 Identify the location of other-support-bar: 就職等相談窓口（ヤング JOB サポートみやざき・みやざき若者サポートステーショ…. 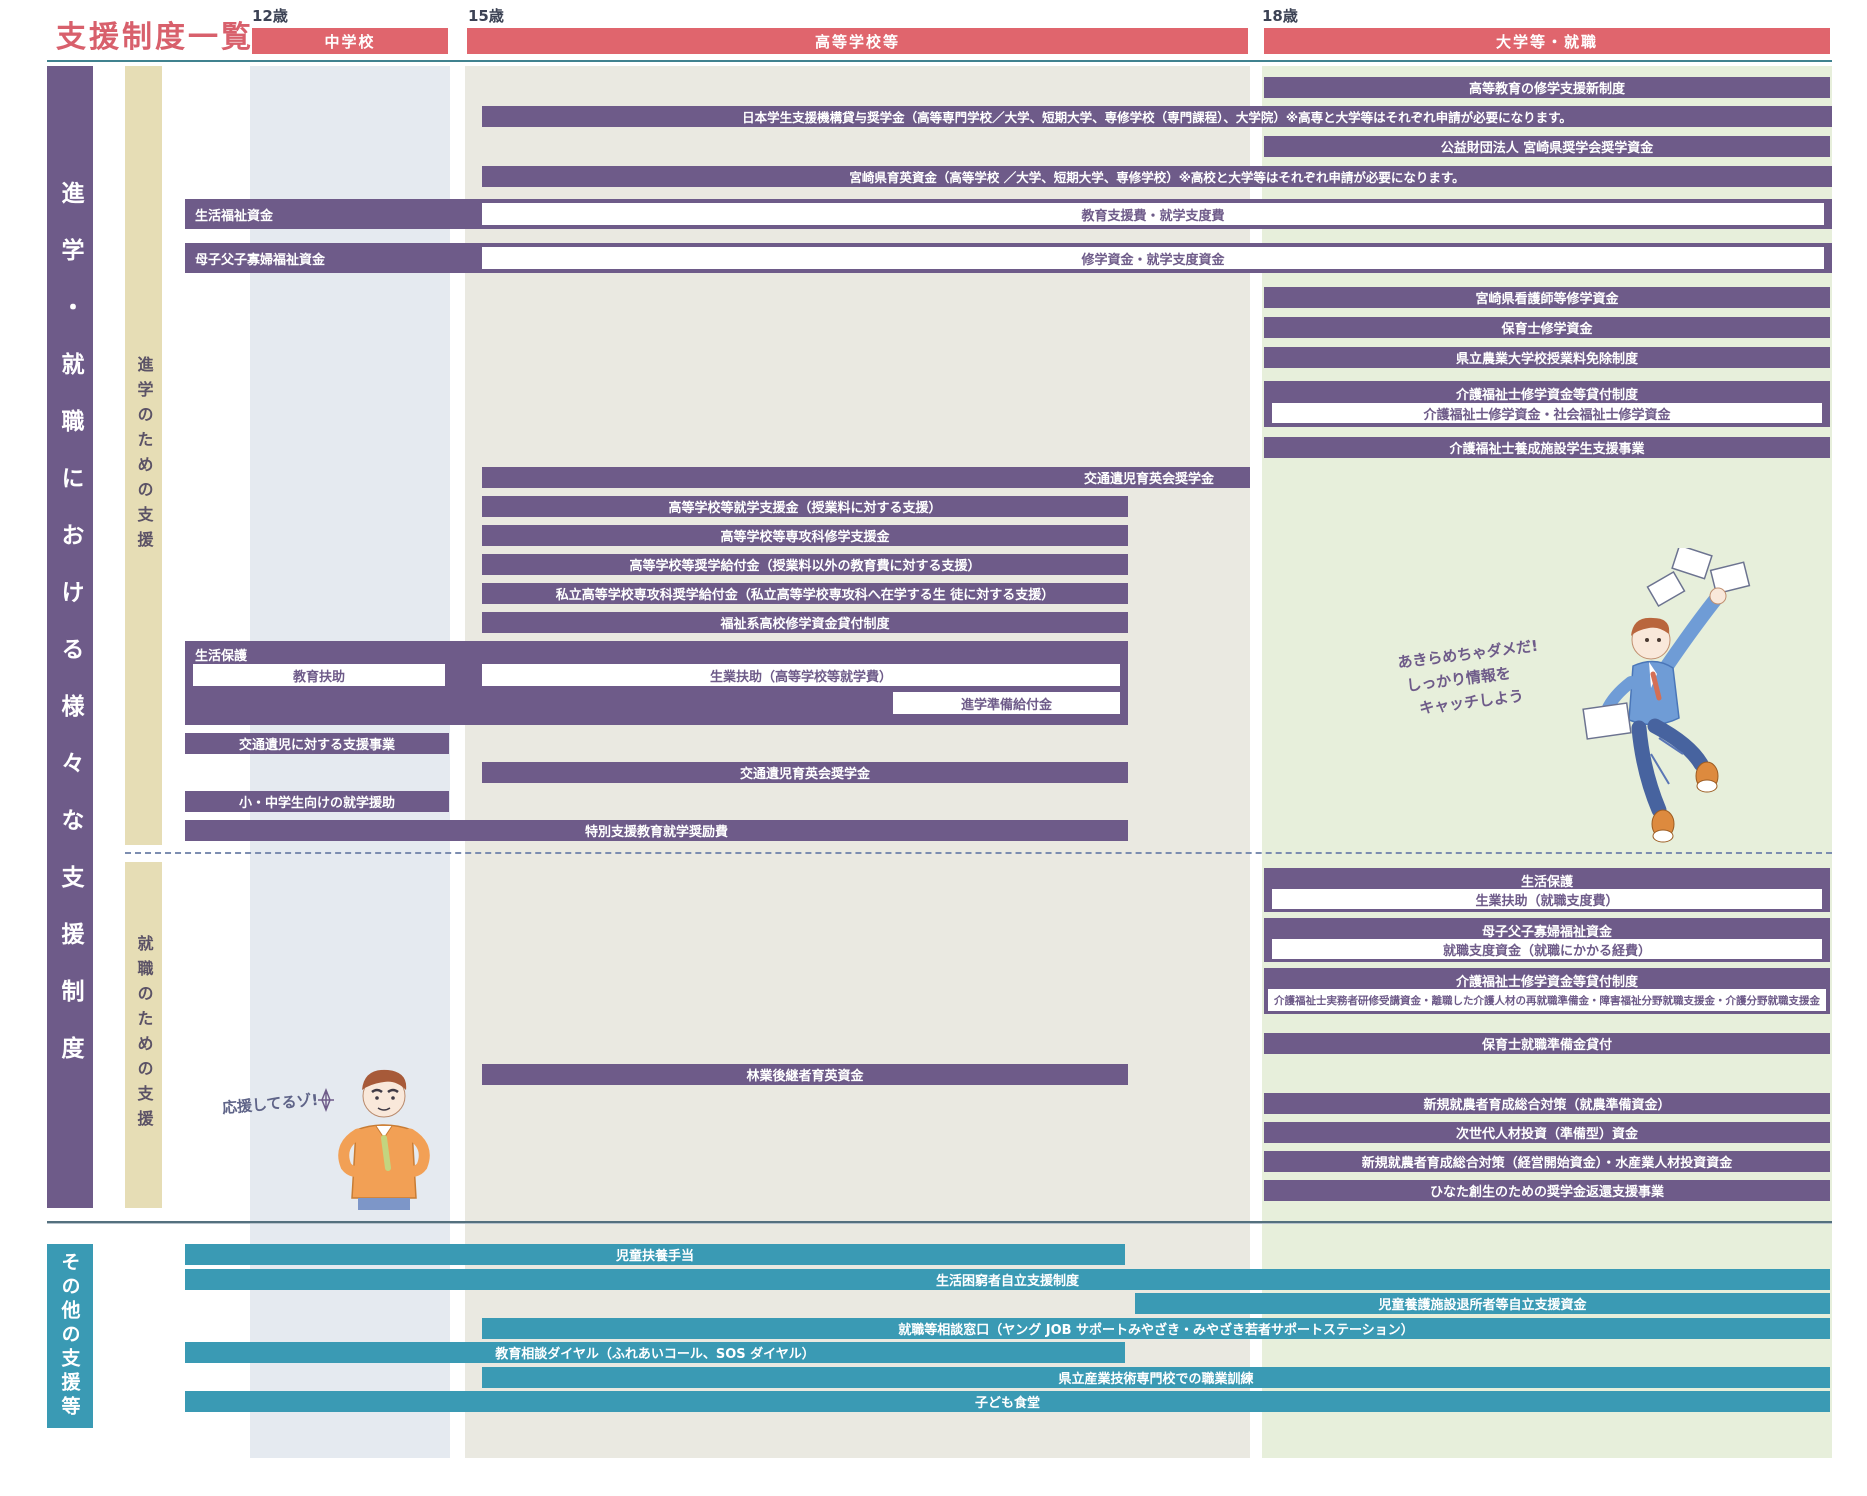
(1156, 1328).